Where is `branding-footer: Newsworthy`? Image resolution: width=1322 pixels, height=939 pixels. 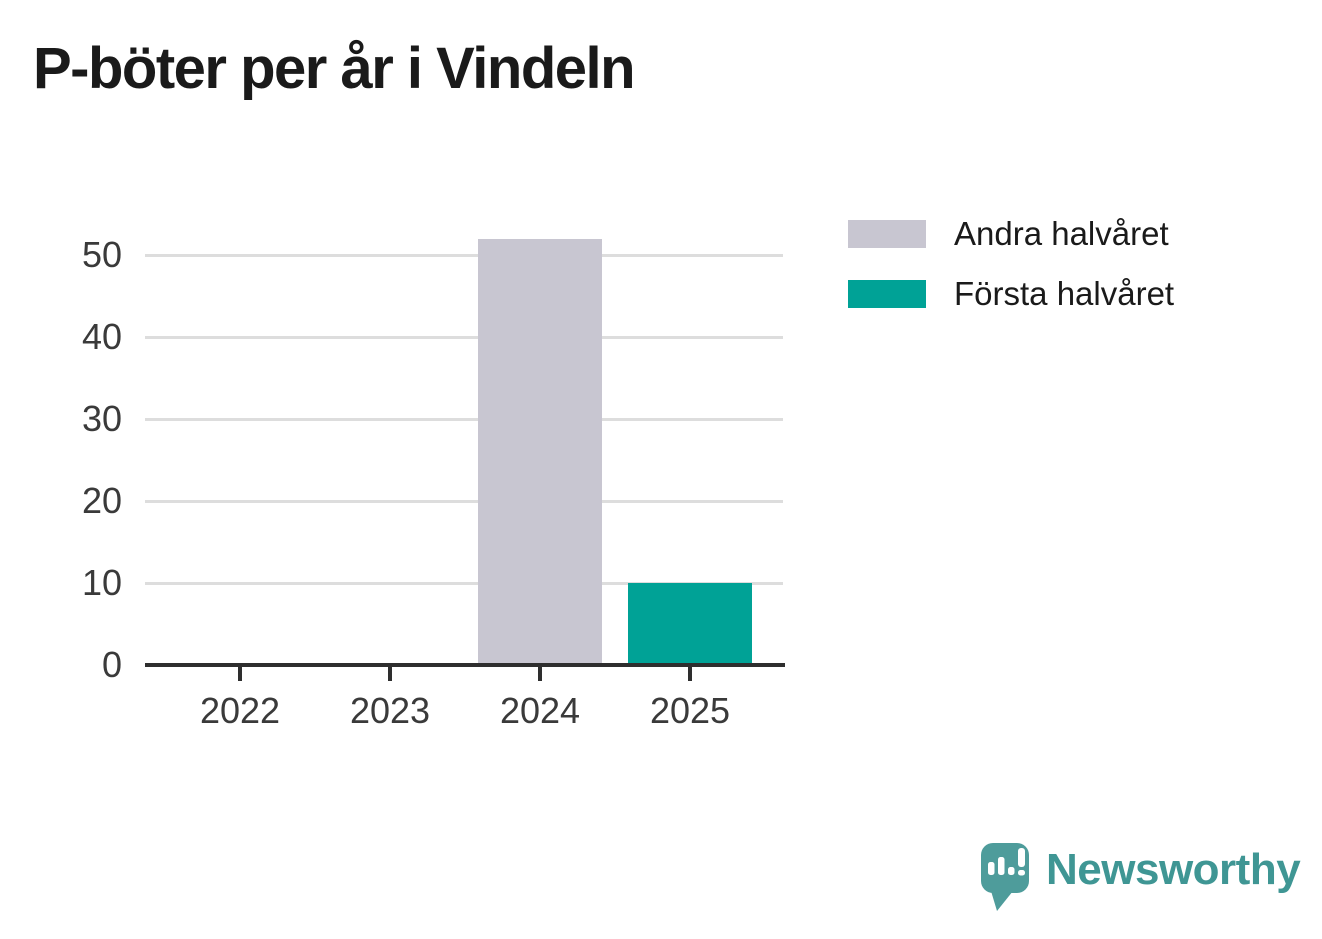
branding-footer: Newsworthy is located at coordinates (1140, 879).